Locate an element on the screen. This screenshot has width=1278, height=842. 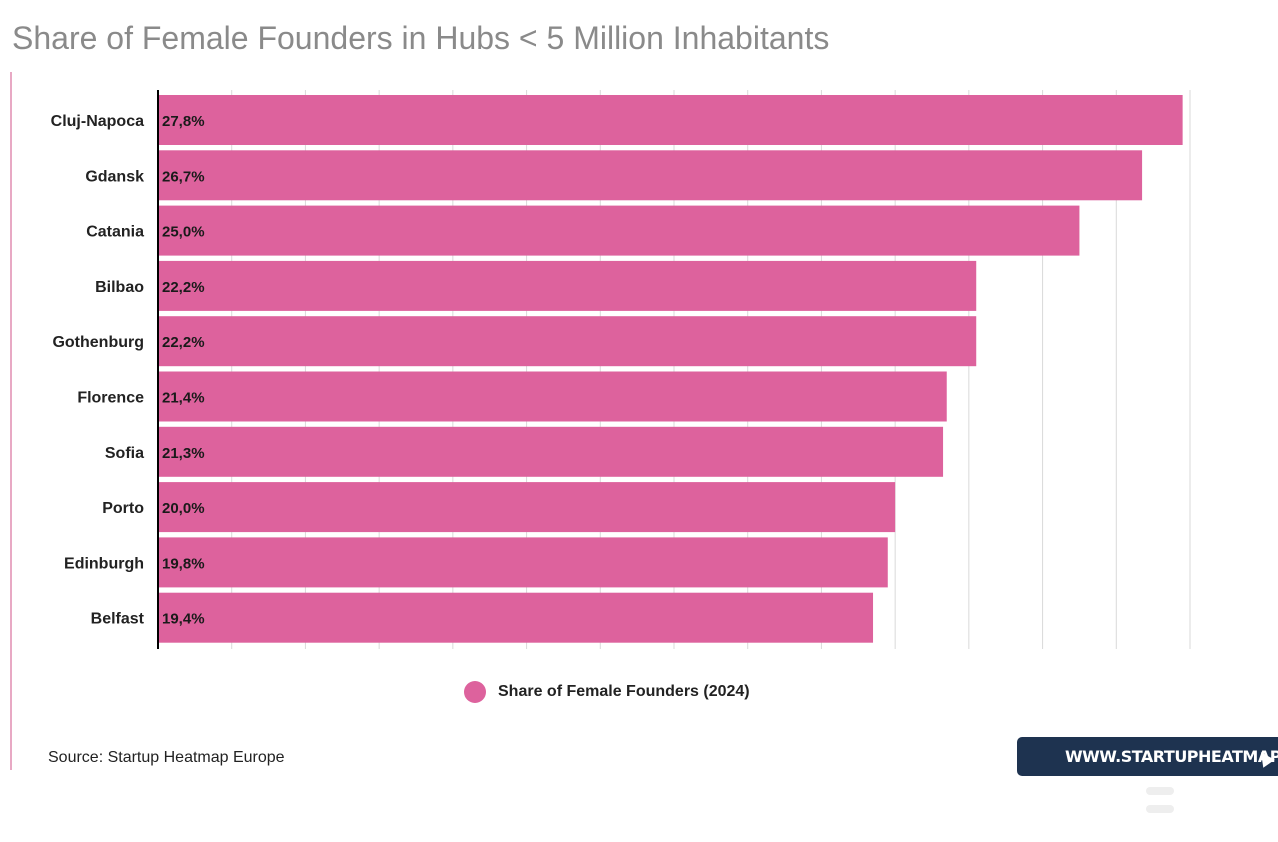
data-label: 21,4% is located at coordinates (183, 398).